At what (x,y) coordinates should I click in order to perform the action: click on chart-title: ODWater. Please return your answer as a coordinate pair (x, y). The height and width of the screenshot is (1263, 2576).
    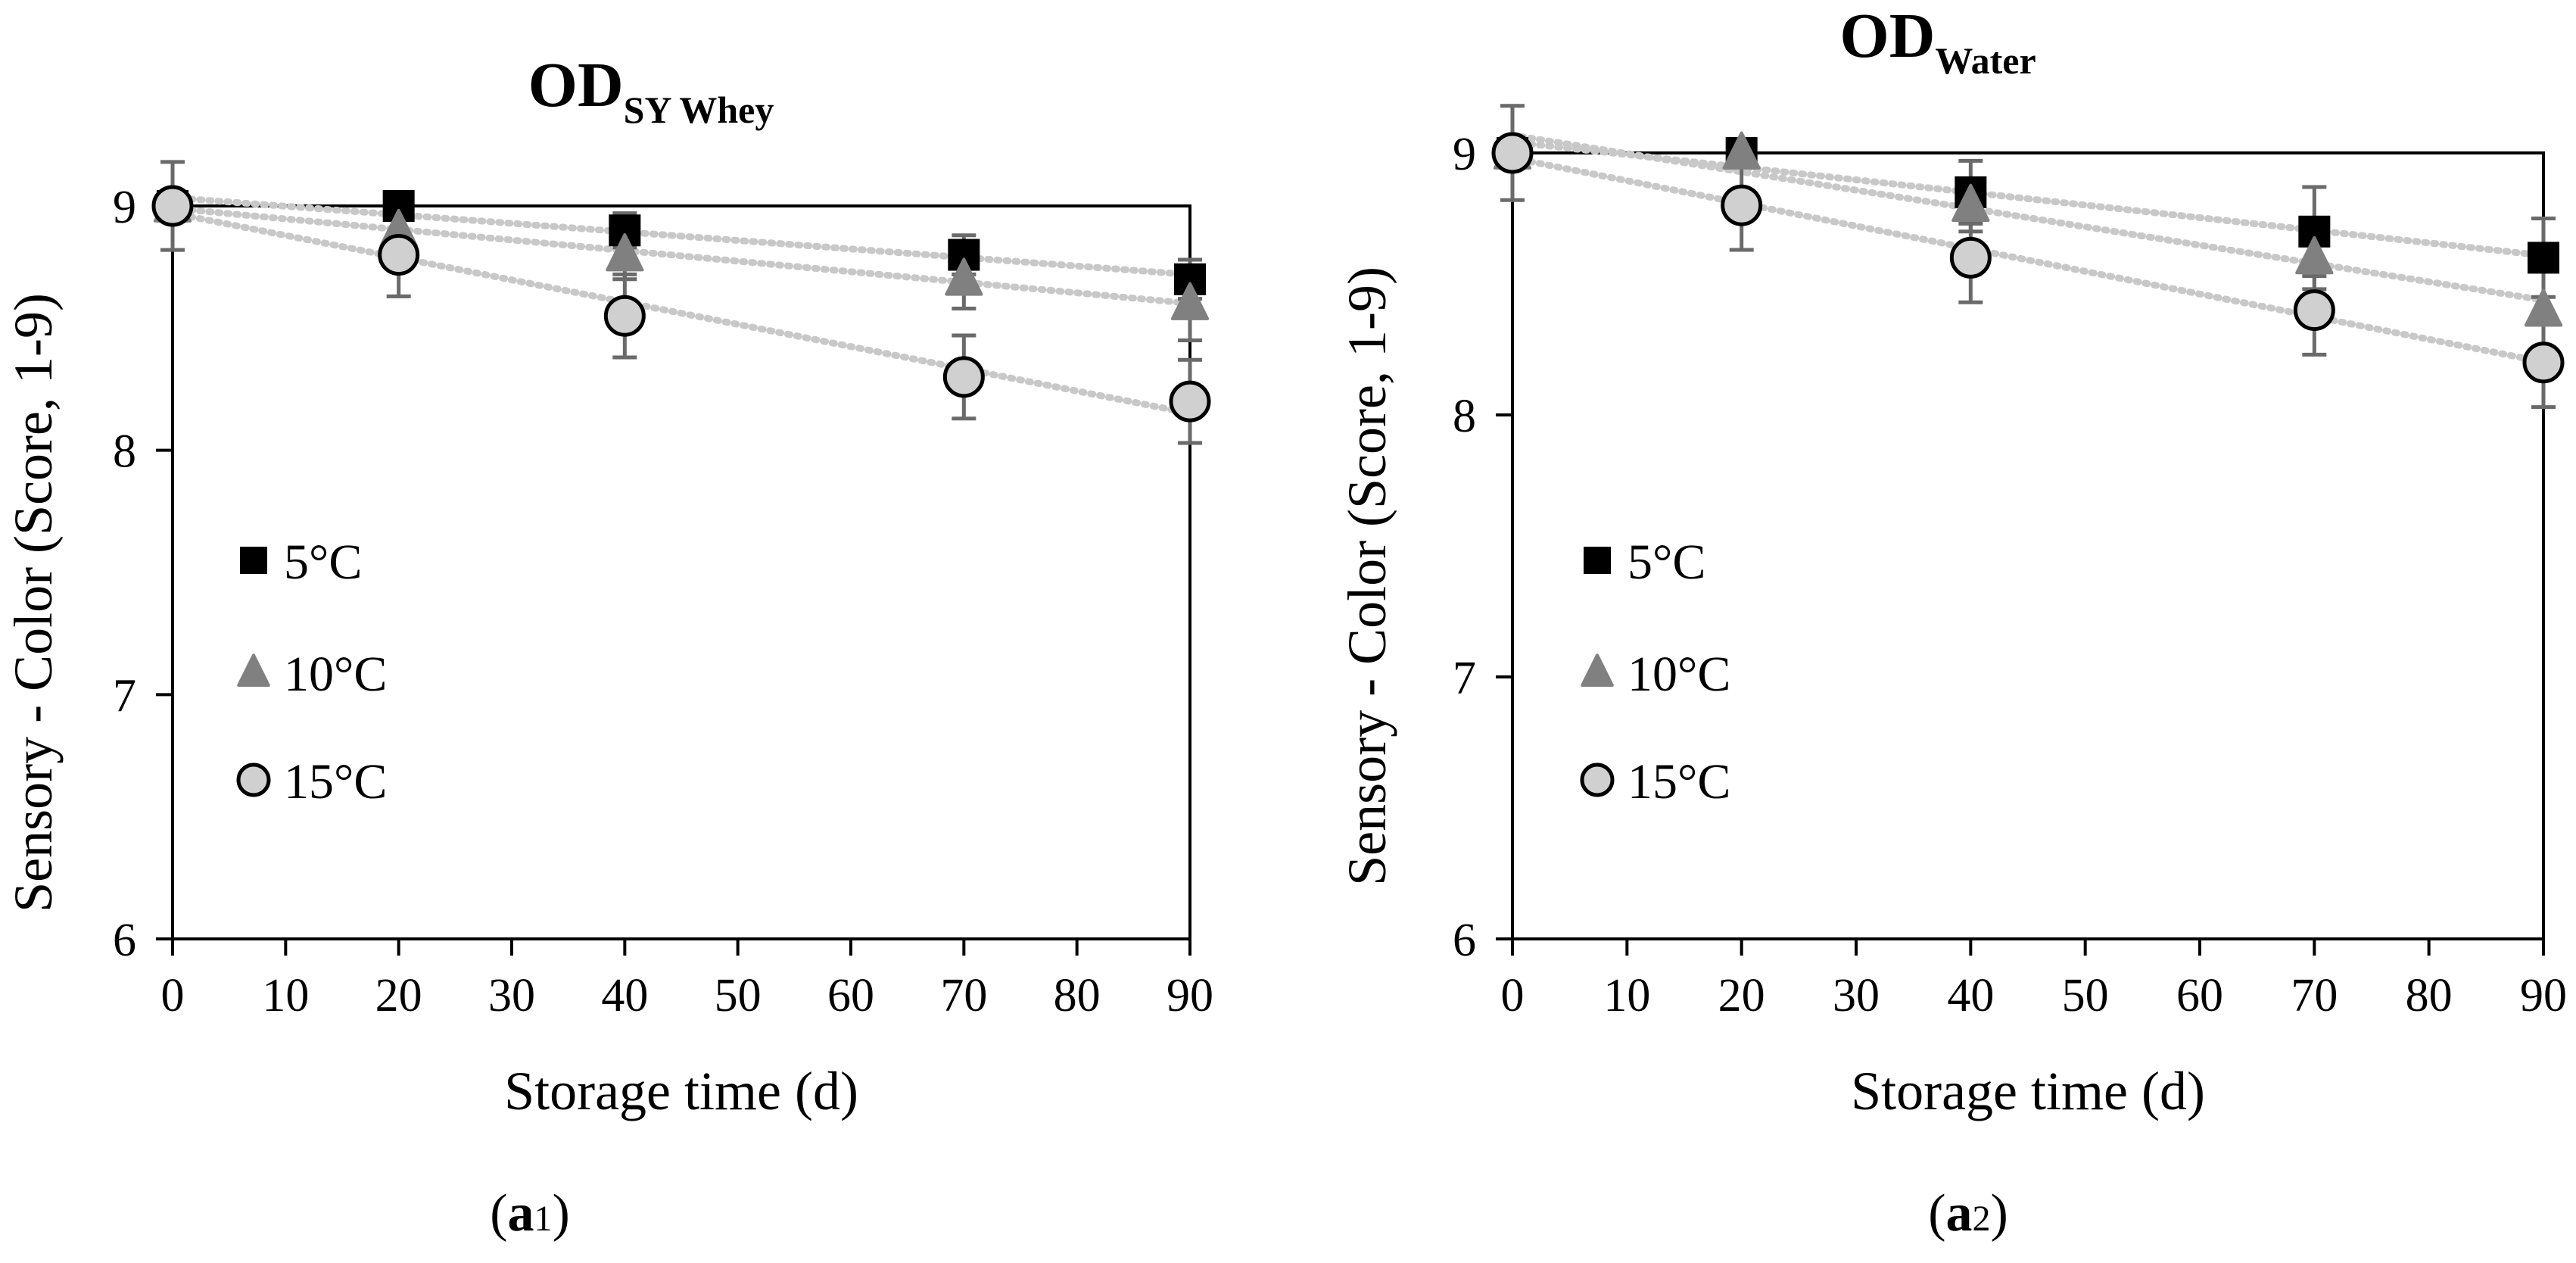
    Looking at the image, I should click on (1937, 41).